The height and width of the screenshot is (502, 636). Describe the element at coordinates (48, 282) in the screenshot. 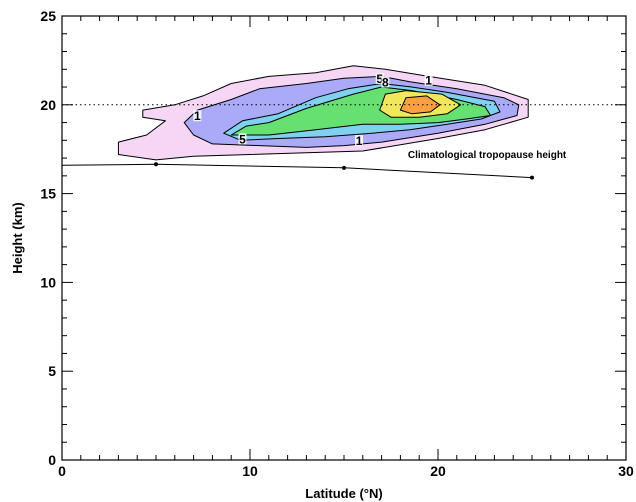

I see `y-tick-label: 10` at that location.